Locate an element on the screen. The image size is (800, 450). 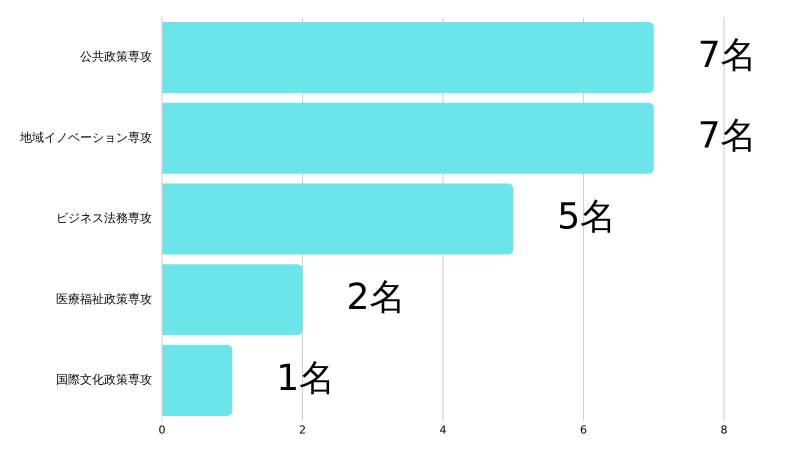
y-tick-label: 公共政策専攻 is located at coordinates (116, 57).